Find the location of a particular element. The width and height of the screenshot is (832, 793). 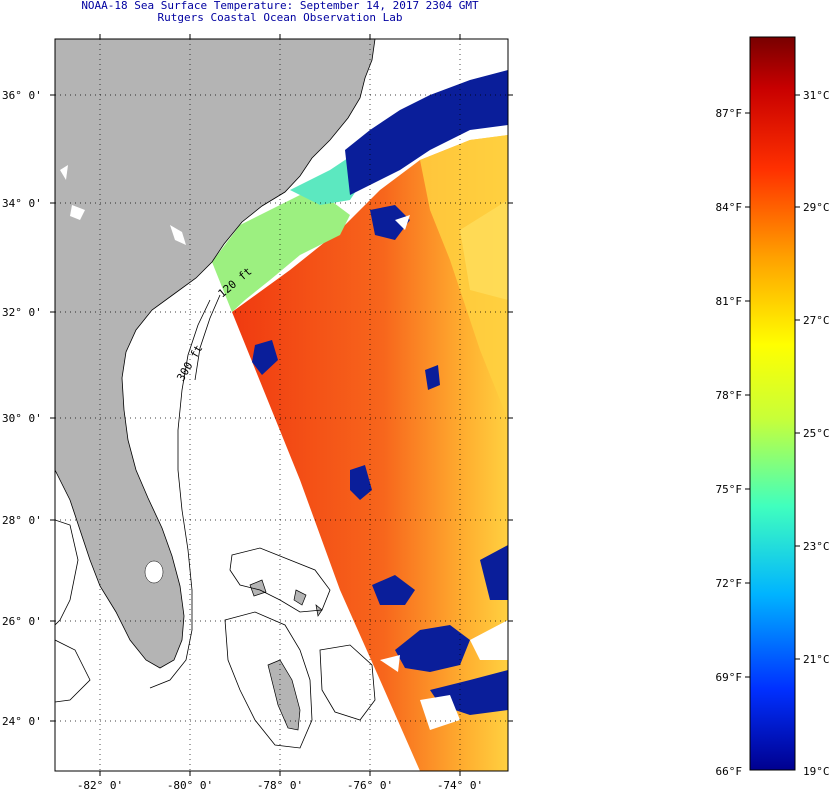

f-label: 78°F is located at coordinates (729, 395).